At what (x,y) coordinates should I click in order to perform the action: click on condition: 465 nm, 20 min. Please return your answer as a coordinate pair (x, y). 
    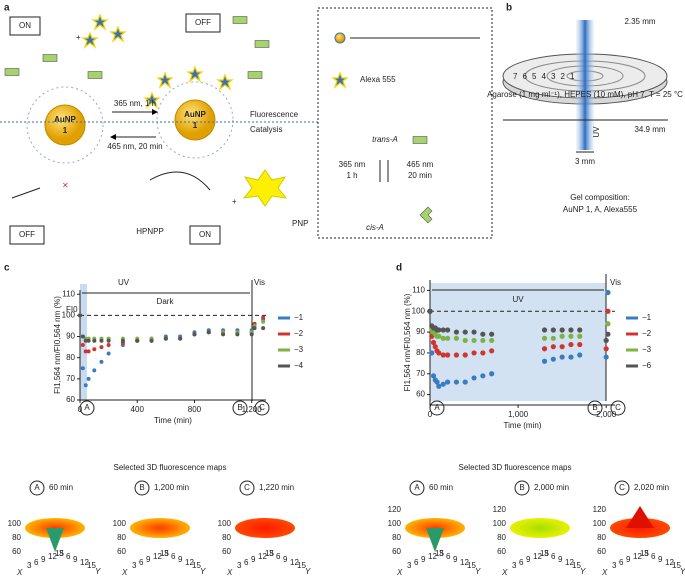
    Looking at the image, I should click on (134, 146).